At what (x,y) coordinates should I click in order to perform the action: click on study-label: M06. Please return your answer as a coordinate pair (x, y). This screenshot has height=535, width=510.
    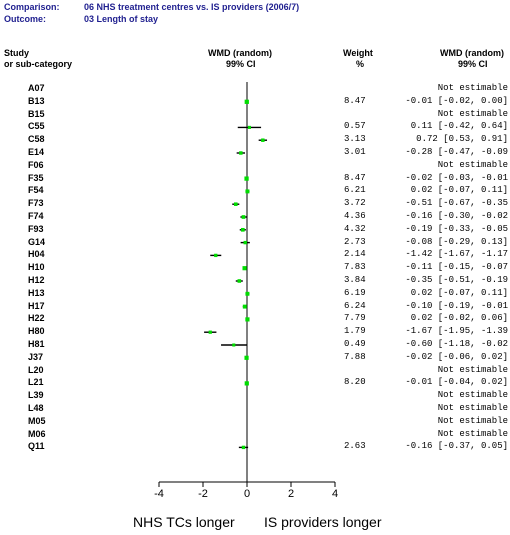
    Looking at the image, I should click on (37, 433).